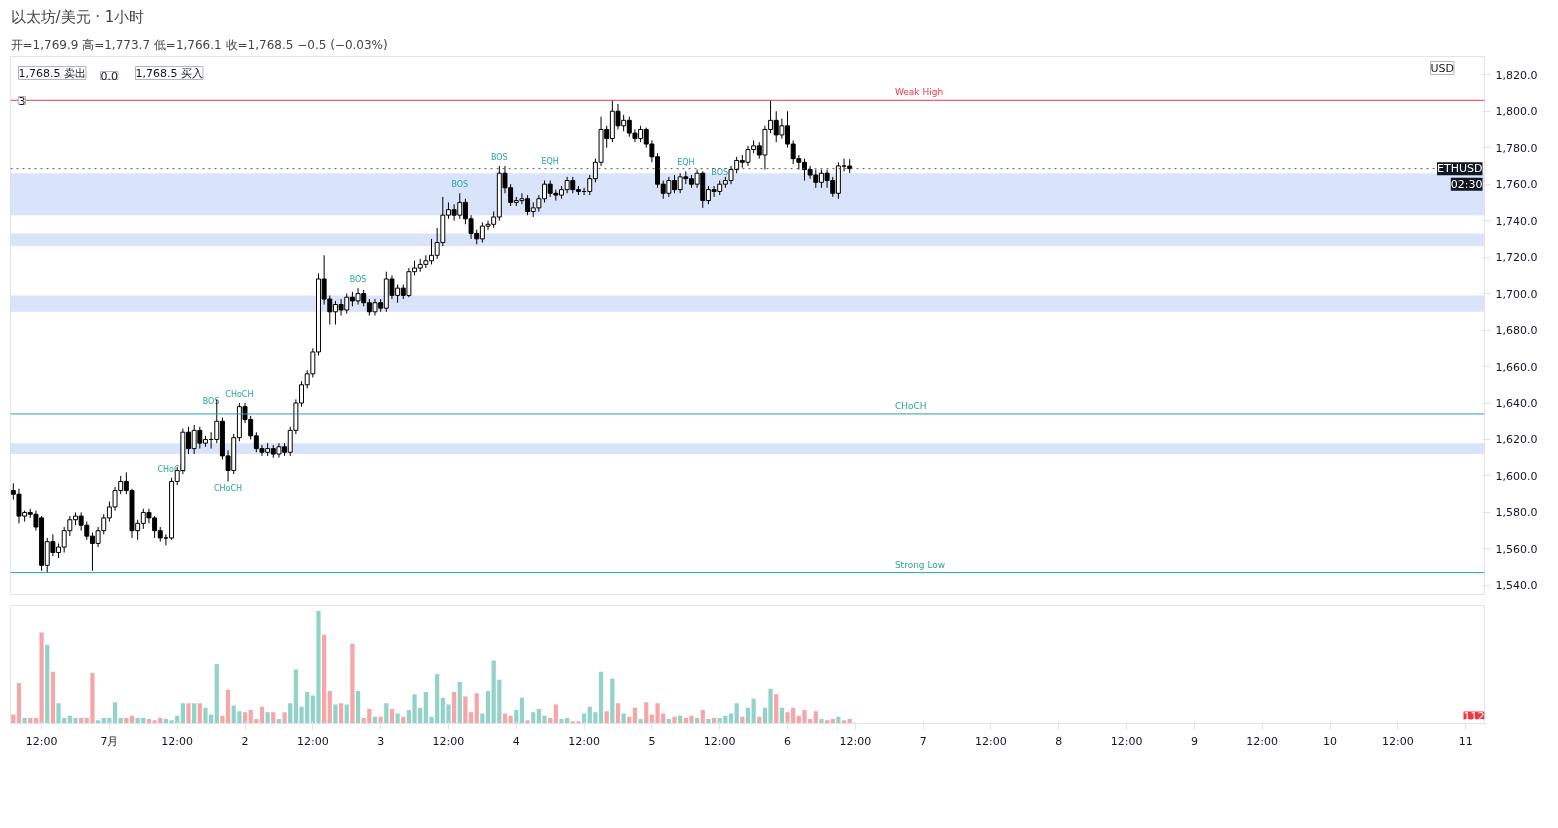 This screenshot has width=1558, height=828. I want to click on ref-line-label: Strong Low, so click(920, 564).